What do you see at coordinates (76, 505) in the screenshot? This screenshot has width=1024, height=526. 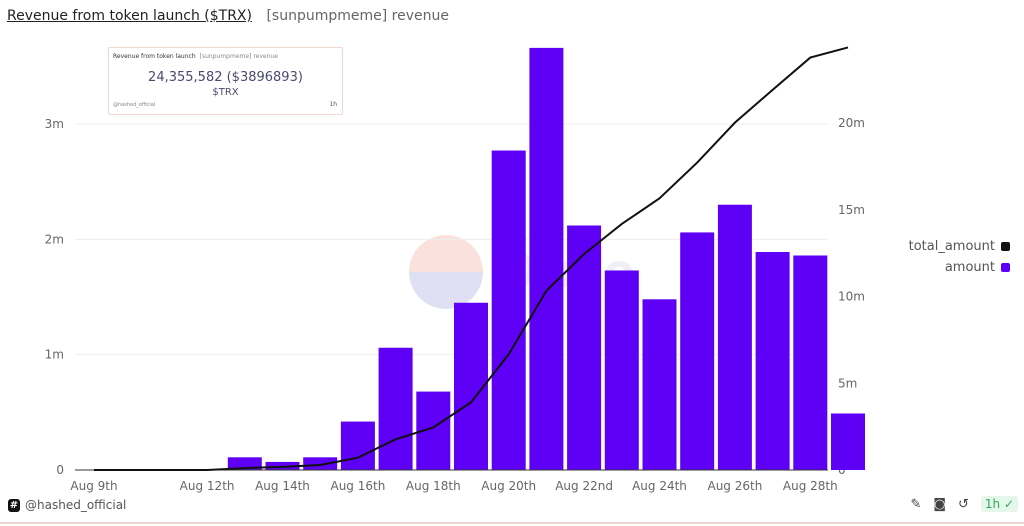 I see `author-name: @hashed_official` at bounding box center [76, 505].